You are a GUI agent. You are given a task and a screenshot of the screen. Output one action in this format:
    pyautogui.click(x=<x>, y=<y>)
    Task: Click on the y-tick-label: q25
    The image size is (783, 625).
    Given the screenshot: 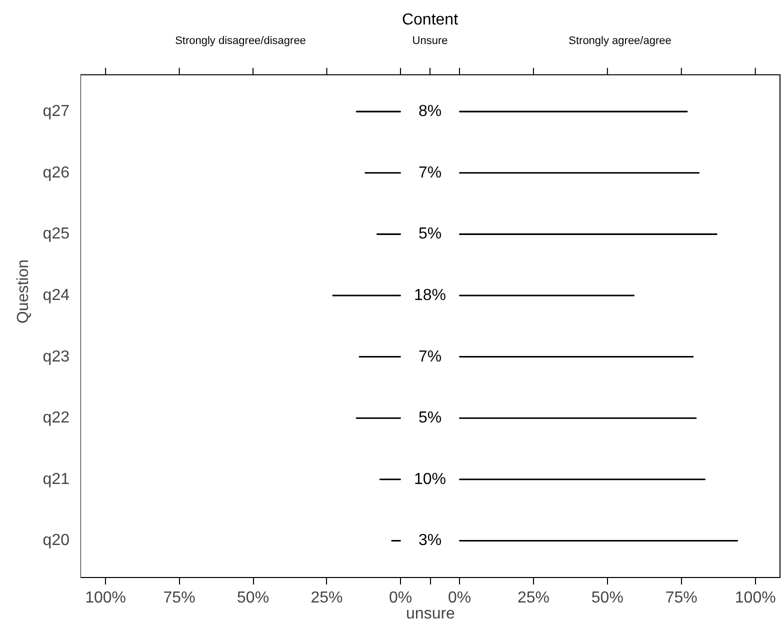 What is the action you would take?
    pyautogui.click(x=56, y=234)
    